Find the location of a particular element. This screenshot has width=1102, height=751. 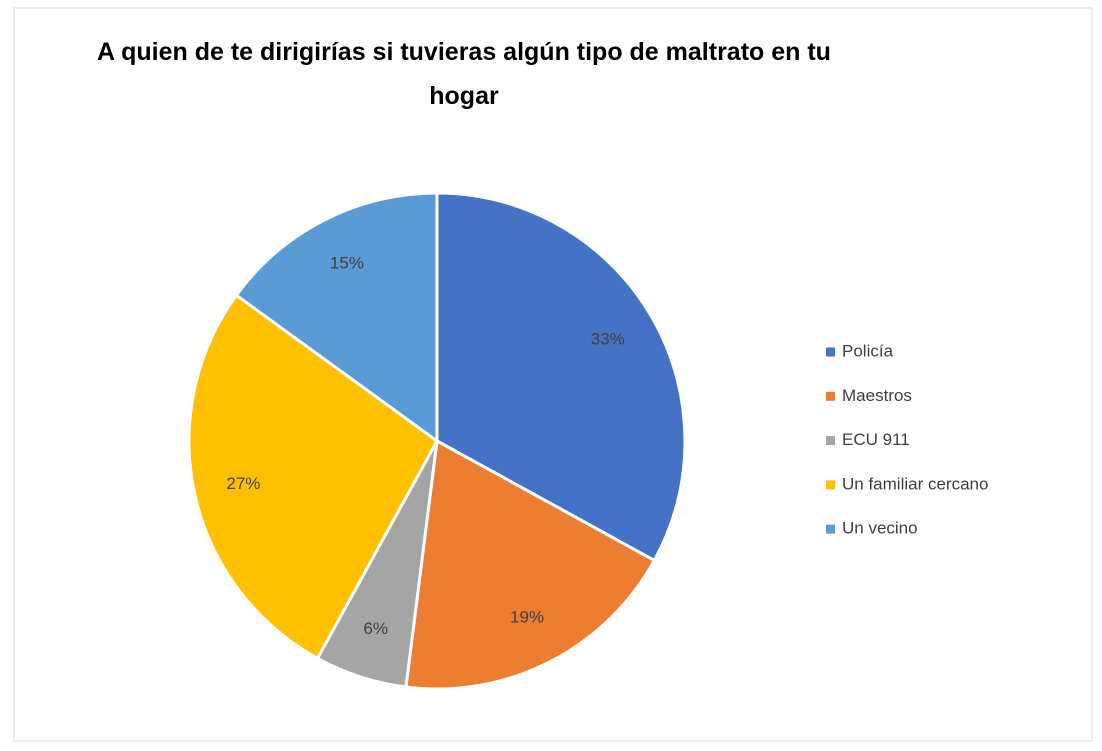

legend-label: Maestros is located at coordinates (877, 395).